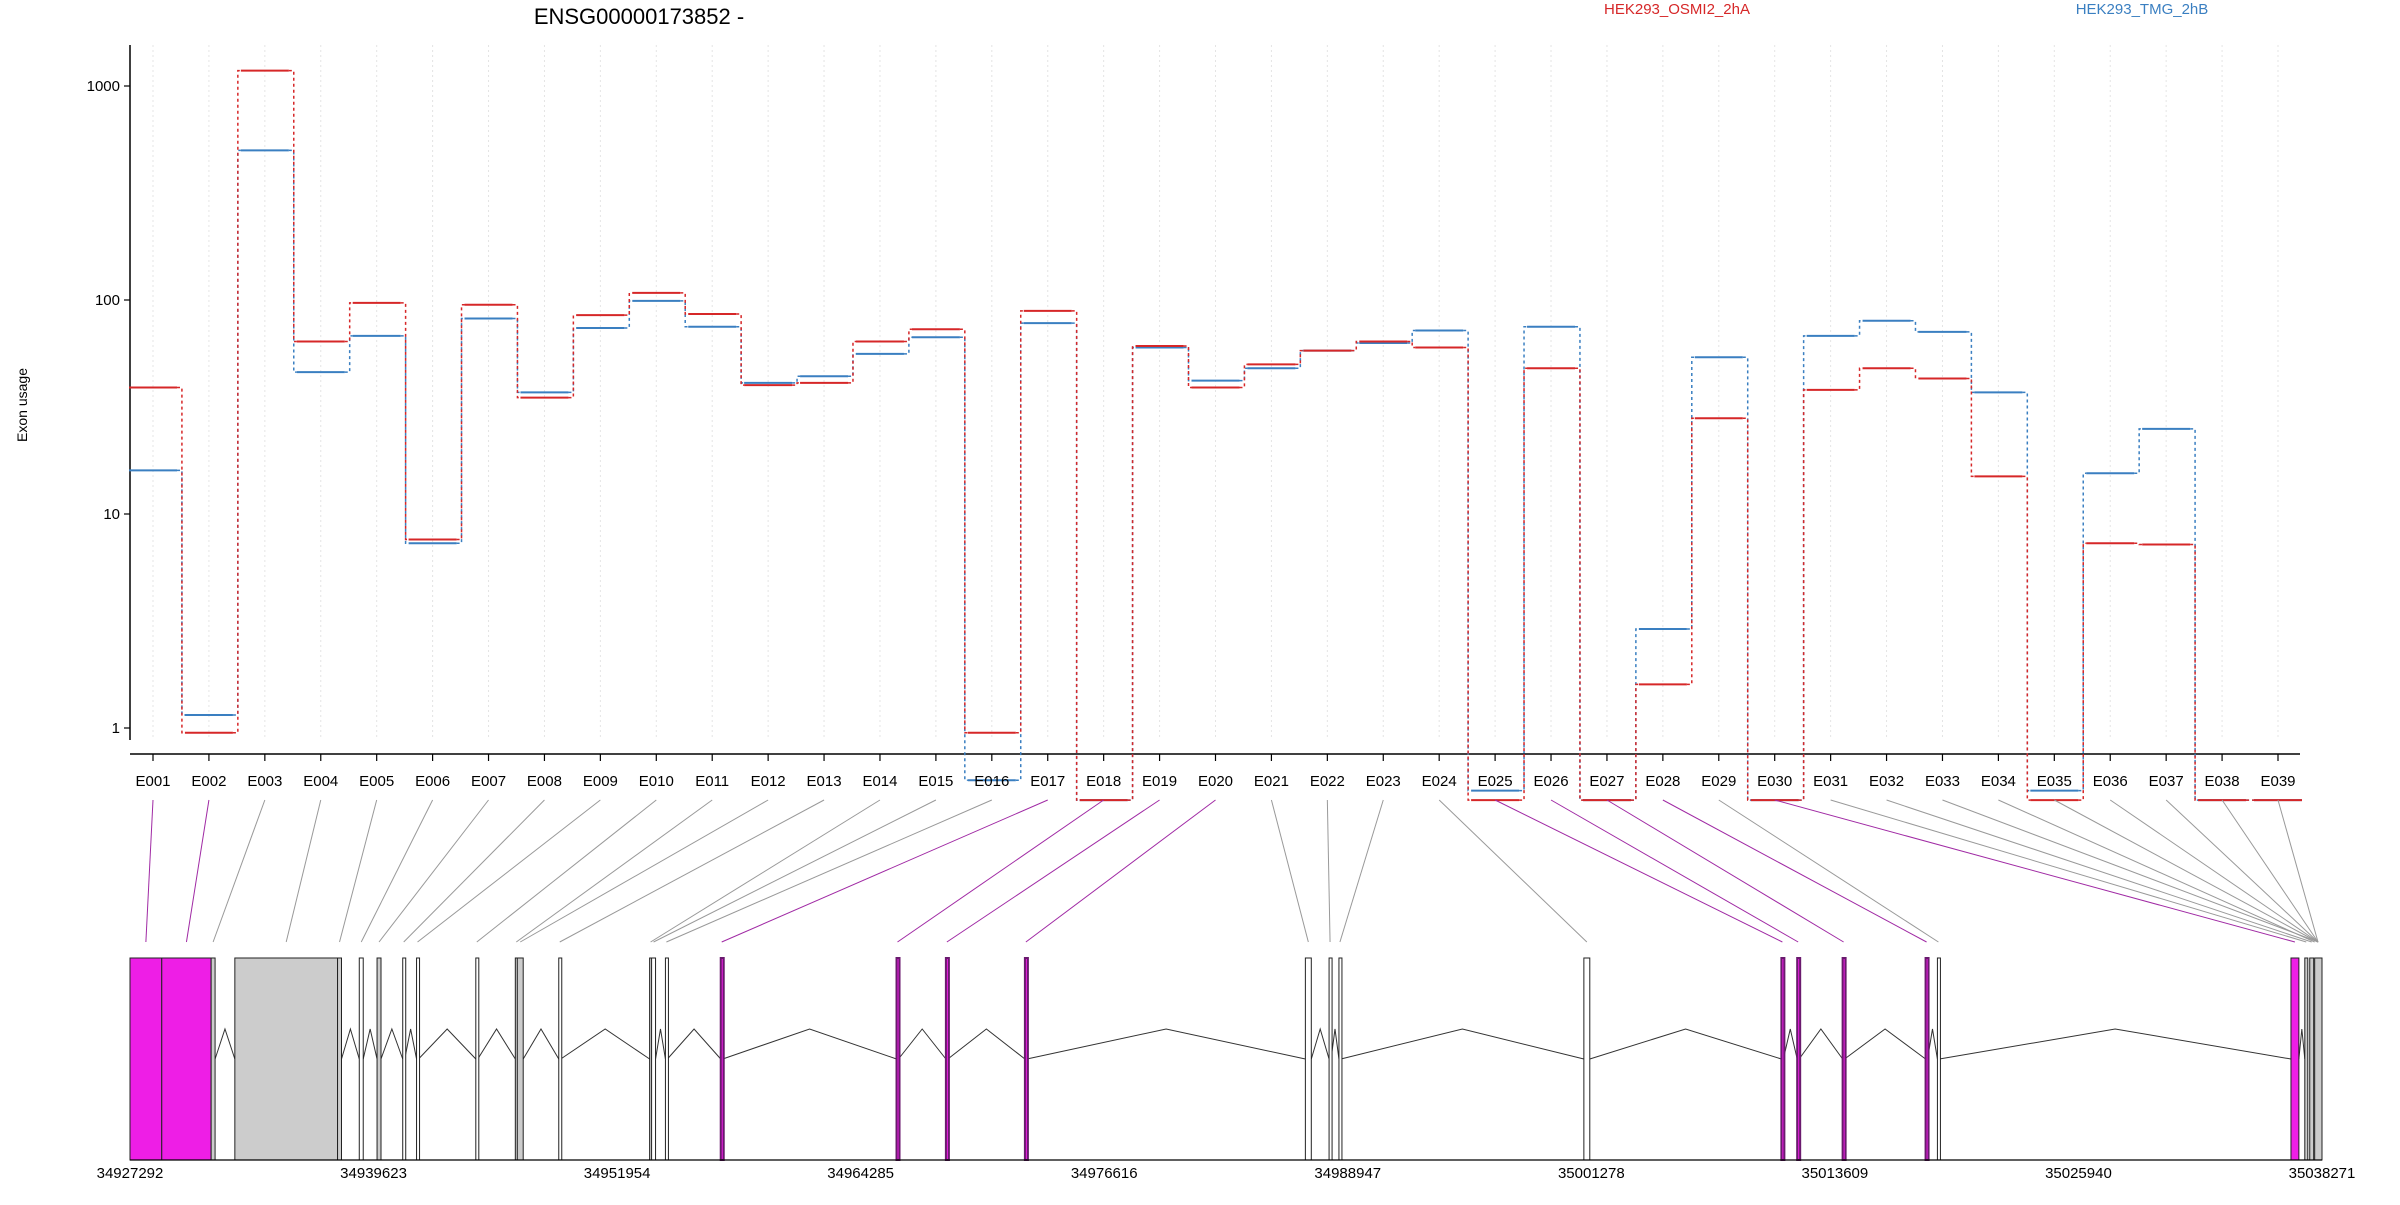 This screenshot has width=2400, height=1205. I want to click on x-tick-label: E007, so click(488, 781).